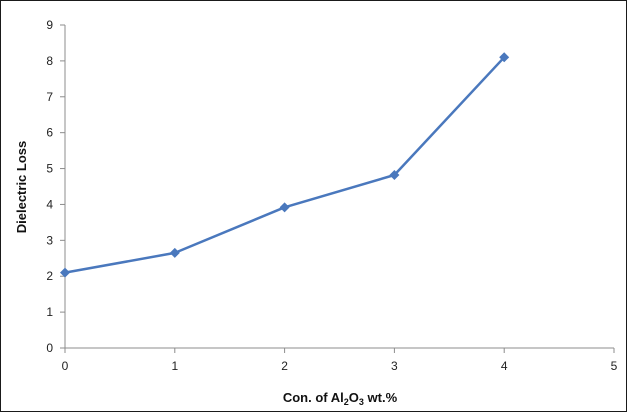  Describe the element at coordinates (354, 397) in the screenshot. I see `x-axis-title-mid: O` at that location.